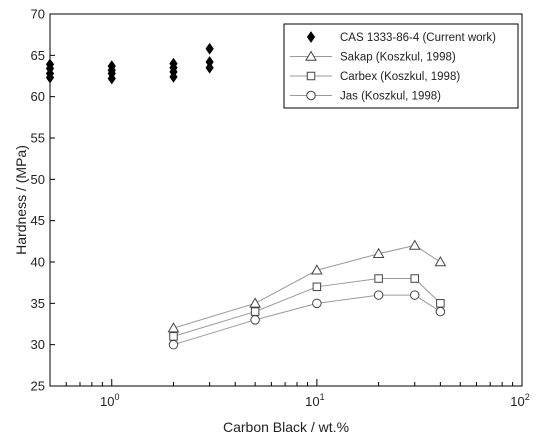  I want to click on y-axis-label: Hardness / (MPa), so click(21, 200).